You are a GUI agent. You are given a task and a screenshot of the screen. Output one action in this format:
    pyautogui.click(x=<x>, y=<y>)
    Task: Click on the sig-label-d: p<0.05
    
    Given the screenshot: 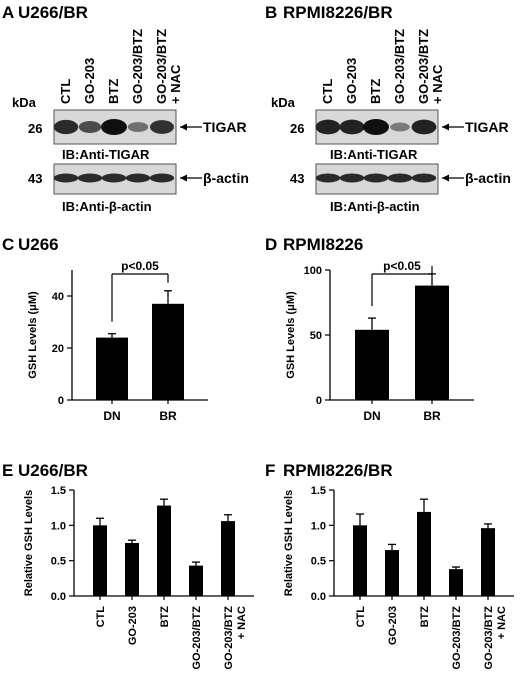 What is the action you would take?
    pyautogui.click(x=402, y=266)
    